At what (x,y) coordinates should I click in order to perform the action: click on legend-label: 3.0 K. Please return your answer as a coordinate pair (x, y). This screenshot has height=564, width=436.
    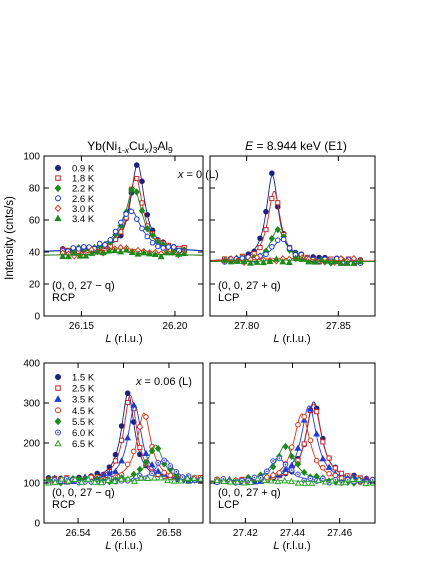
    Looking at the image, I should click on (83, 209).